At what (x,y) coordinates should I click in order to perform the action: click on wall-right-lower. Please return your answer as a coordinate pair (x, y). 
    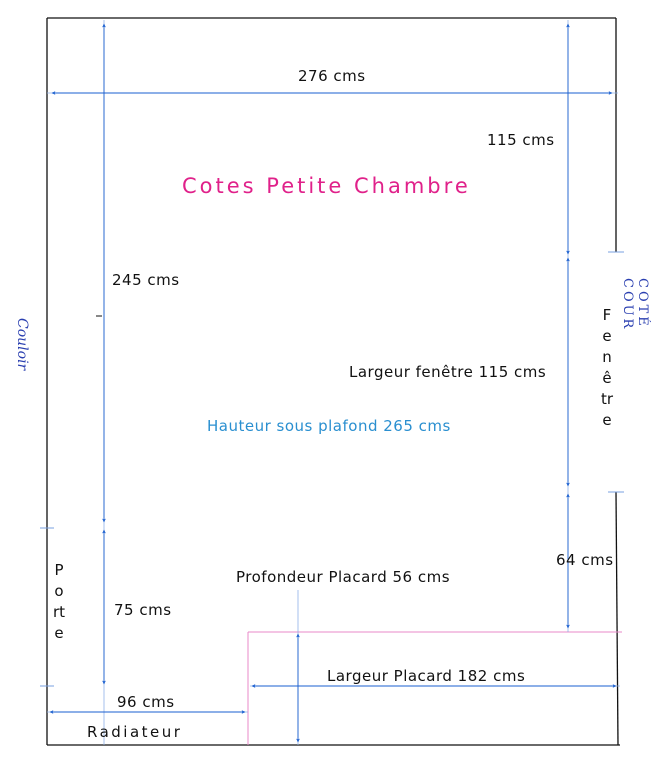
    Looking at the image, I should click on (617, 618).